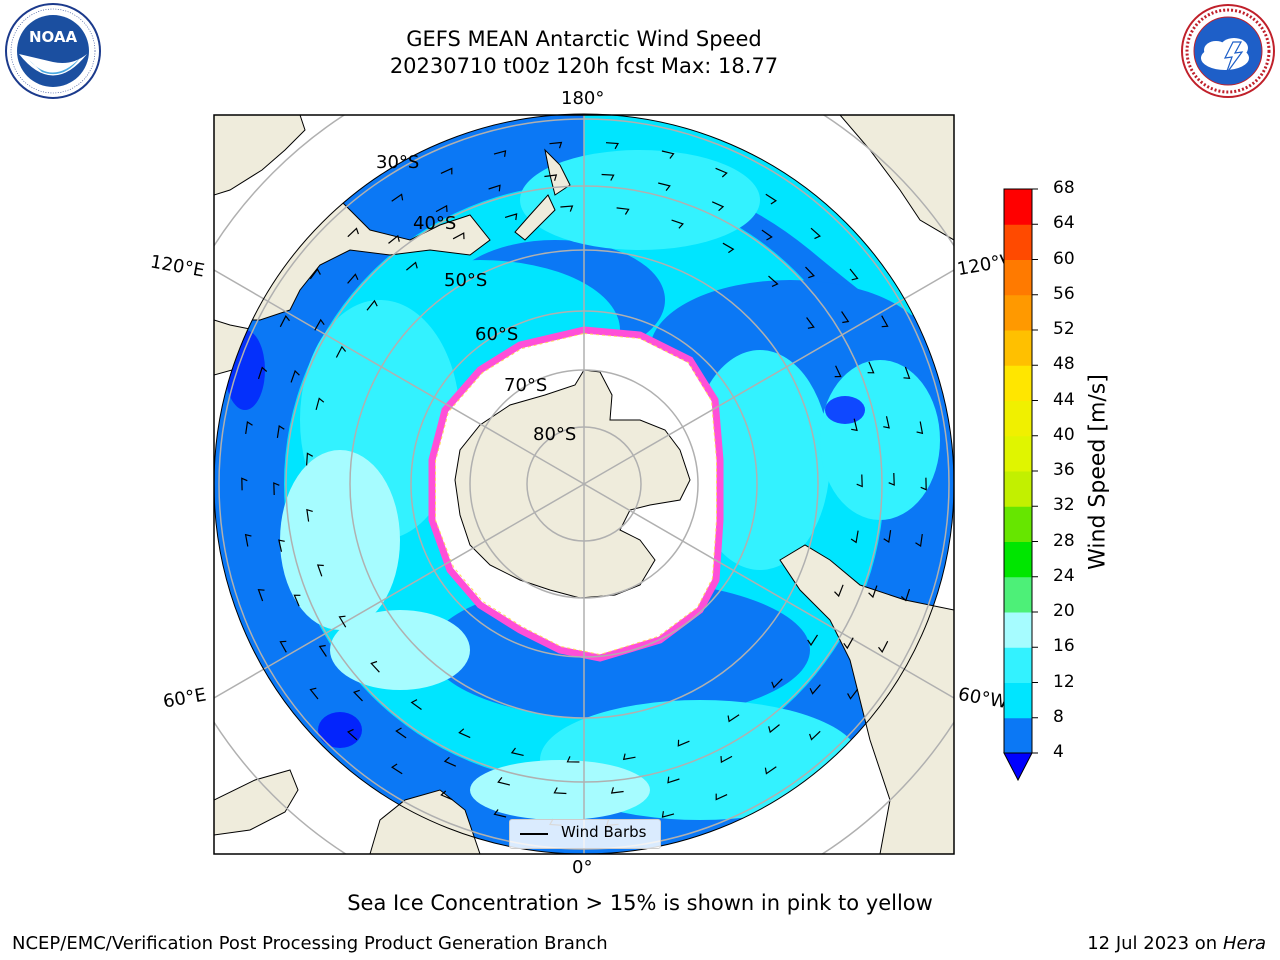 The height and width of the screenshot is (960, 1280). What do you see at coordinates (1064, 329) in the screenshot?
I see `colorbar-tick-label: 52` at bounding box center [1064, 329].